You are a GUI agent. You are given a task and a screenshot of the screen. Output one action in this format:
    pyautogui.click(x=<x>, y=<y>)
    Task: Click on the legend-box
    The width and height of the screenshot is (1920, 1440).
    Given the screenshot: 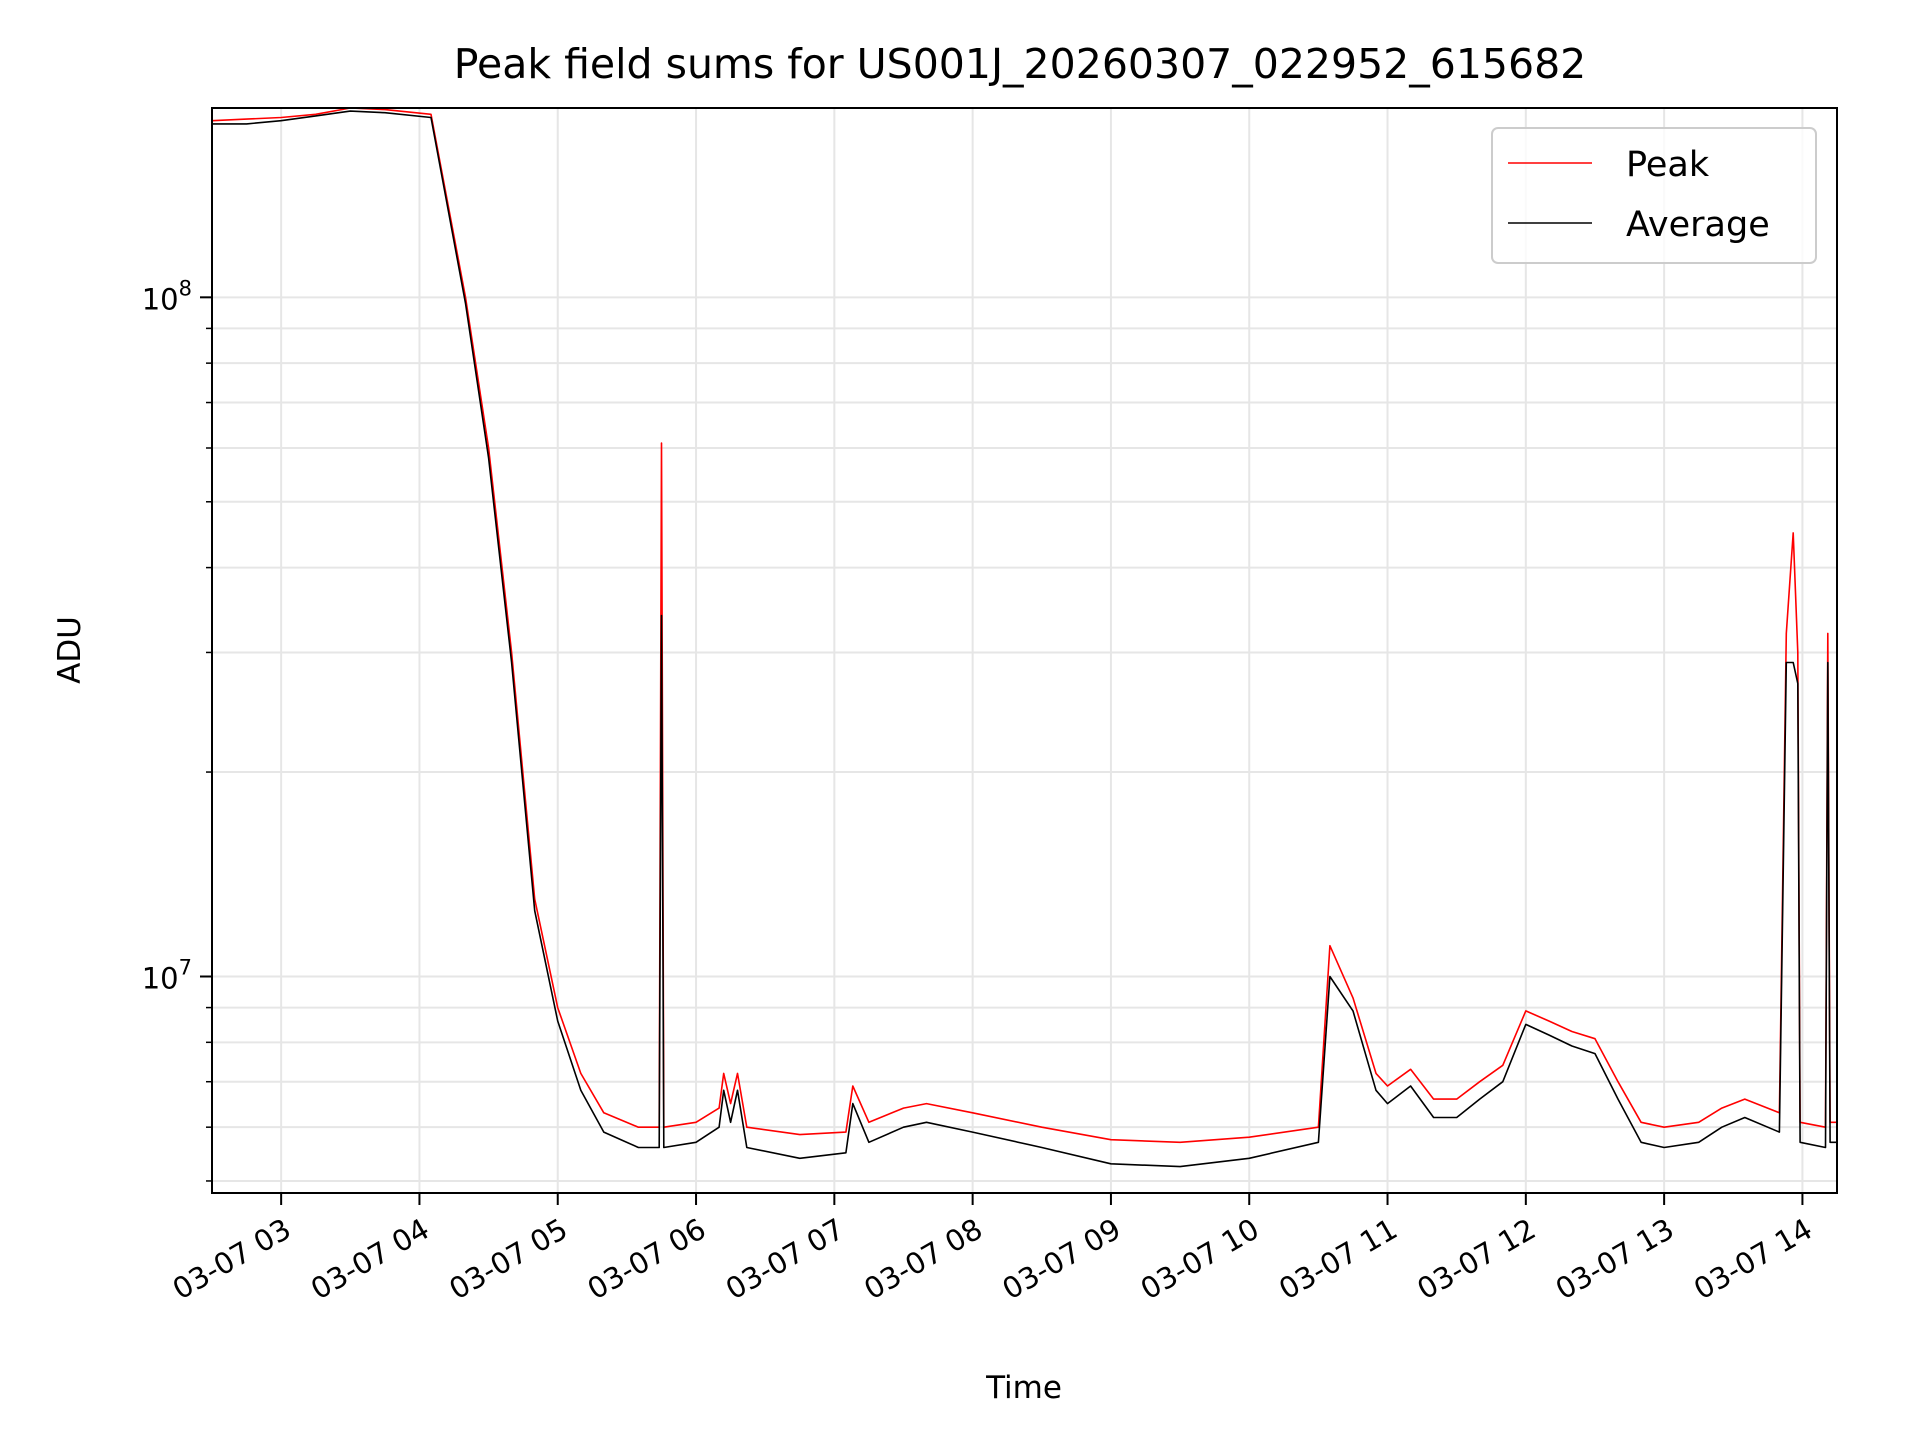 What is the action you would take?
    pyautogui.click(x=1654, y=195)
    